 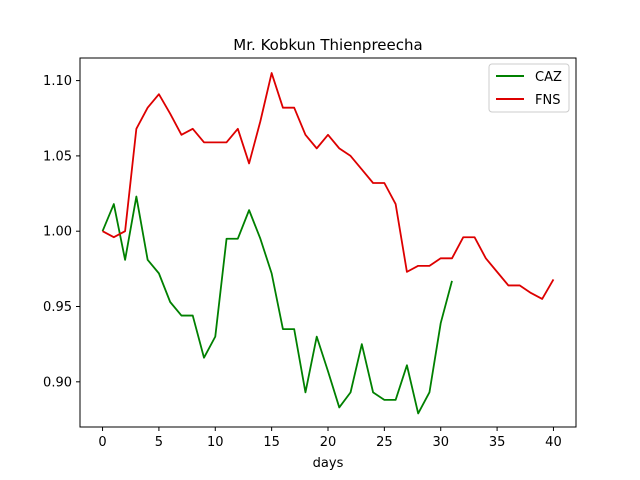 What do you see at coordinates (327, 45) in the screenshot?
I see `chart-title: Mr. Kobkun Thienpreecha` at bounding box center [327, 45].